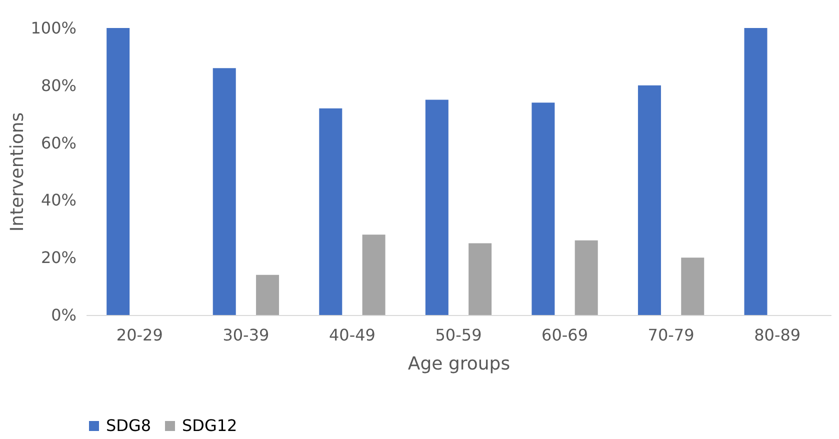 The height and width of the screenshot is (439, 839). What do you see at coordinates (139, 335) in the screenshot?
I see `x-tick-label: 20-29` at bounding box center [139, 335].